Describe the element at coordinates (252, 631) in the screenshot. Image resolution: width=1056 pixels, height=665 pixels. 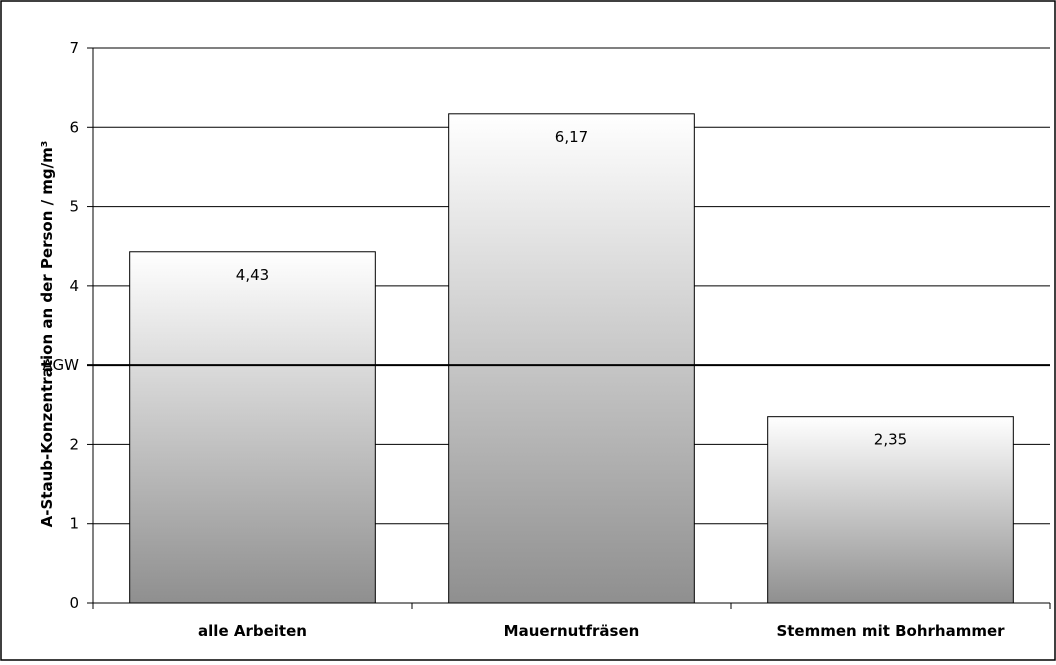
I see `x-category-label: alle Arbeiten` at that location.